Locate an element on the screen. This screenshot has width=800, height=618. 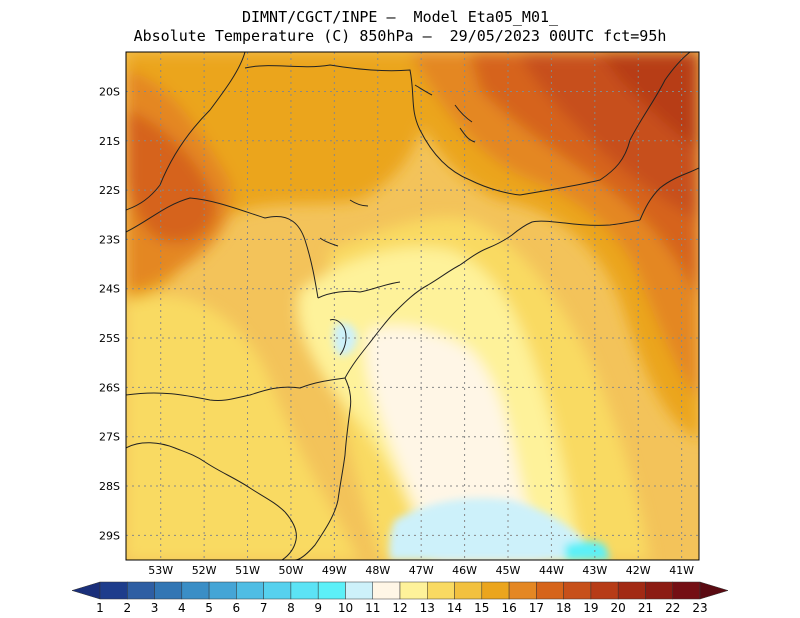
colorbar-label: 19 is located at coordinates (590, 608).